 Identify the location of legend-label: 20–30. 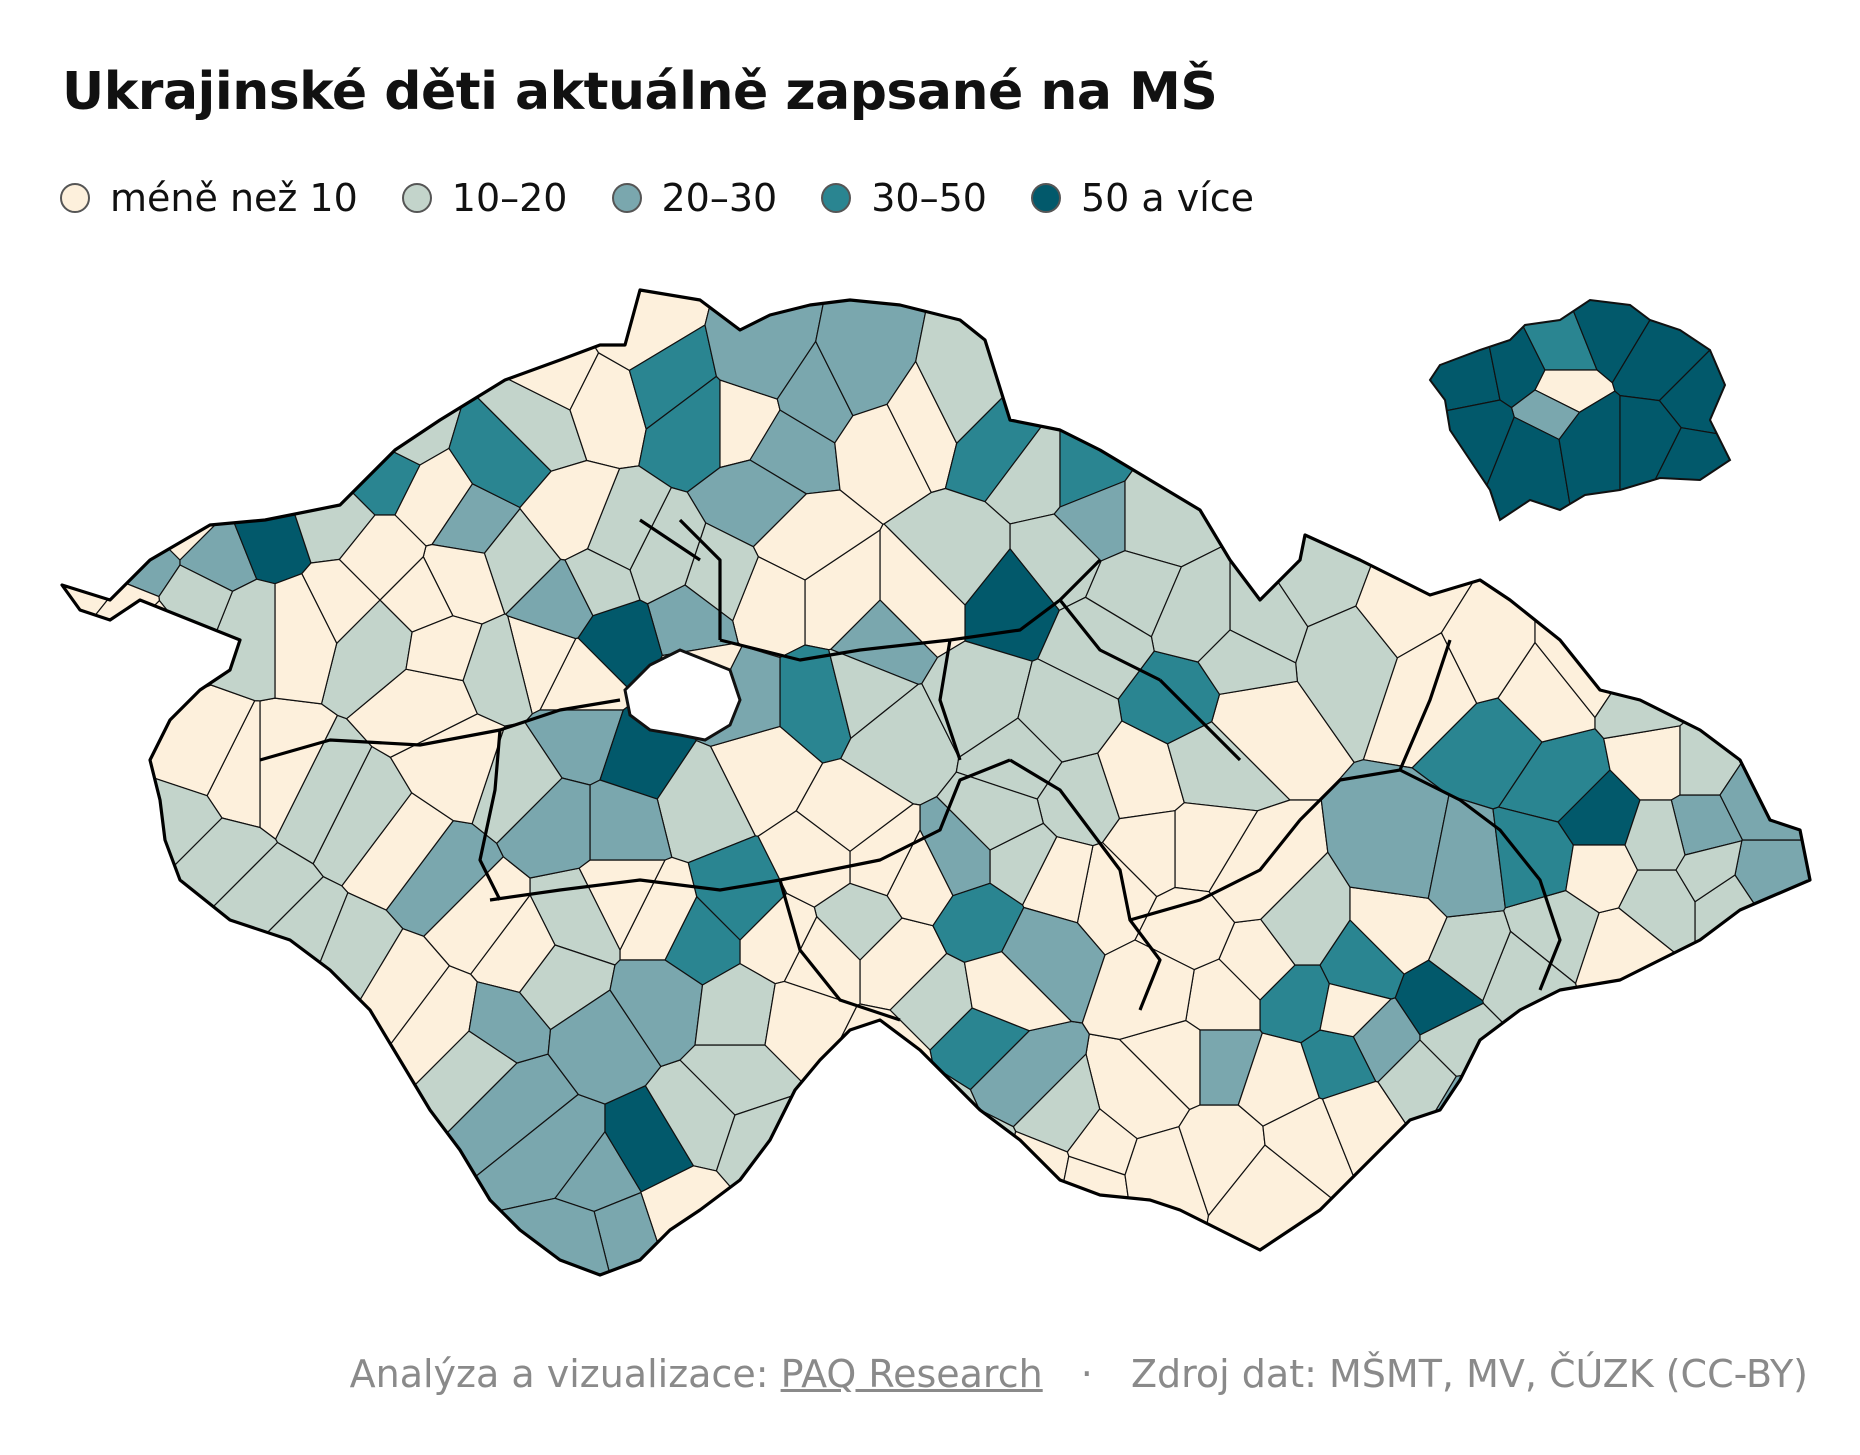
(719, 198).